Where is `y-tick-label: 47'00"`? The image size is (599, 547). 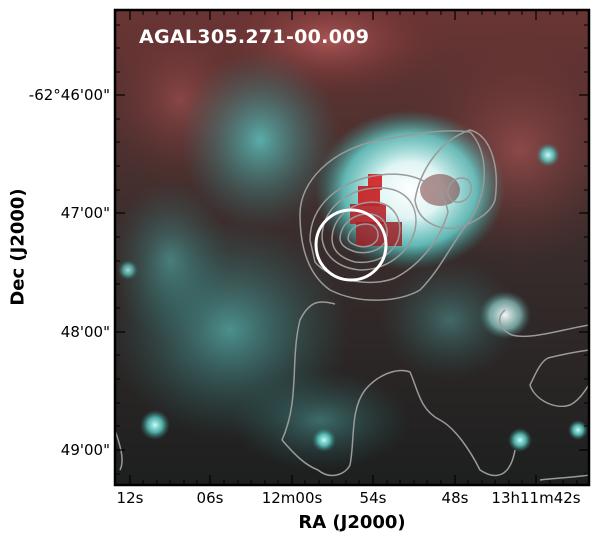 y-tick-label: 47'00" is located at coordinates (85, 213).